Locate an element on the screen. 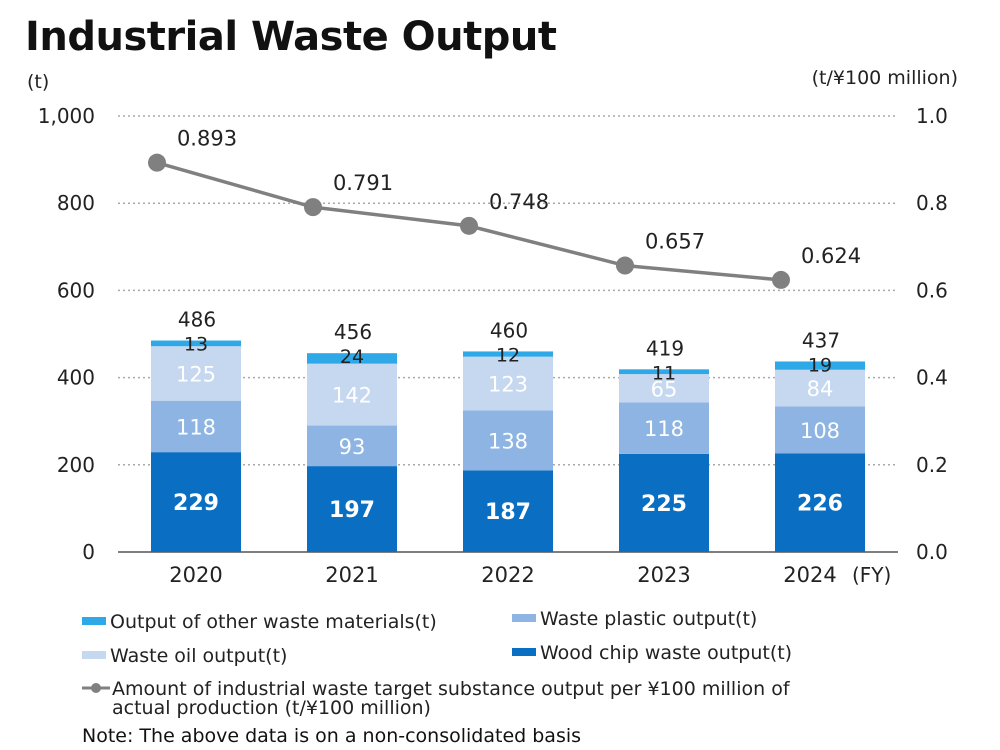  ratio-point-label: 0.893 is located at coordinates (207, 139).